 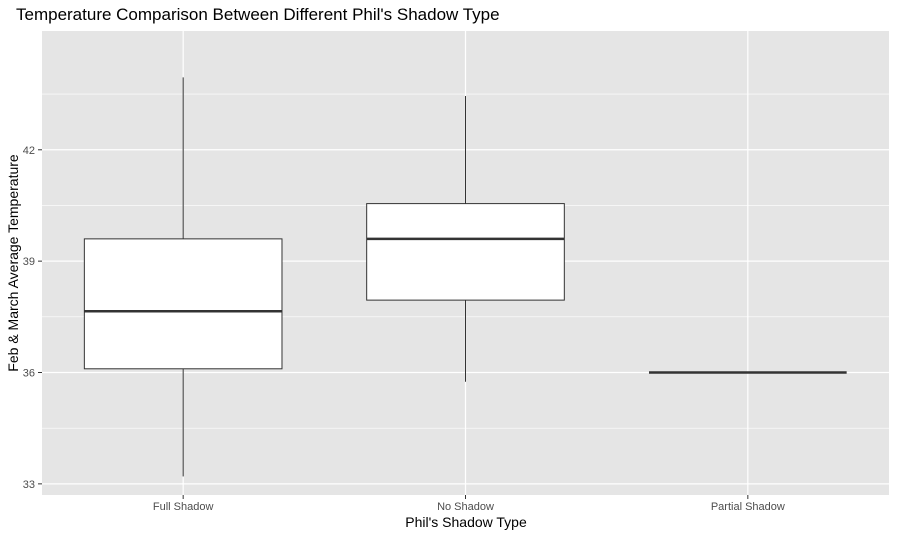 I want to click on y-axis-title: Feb & March Average Temperature, so click(x=13, y=263).